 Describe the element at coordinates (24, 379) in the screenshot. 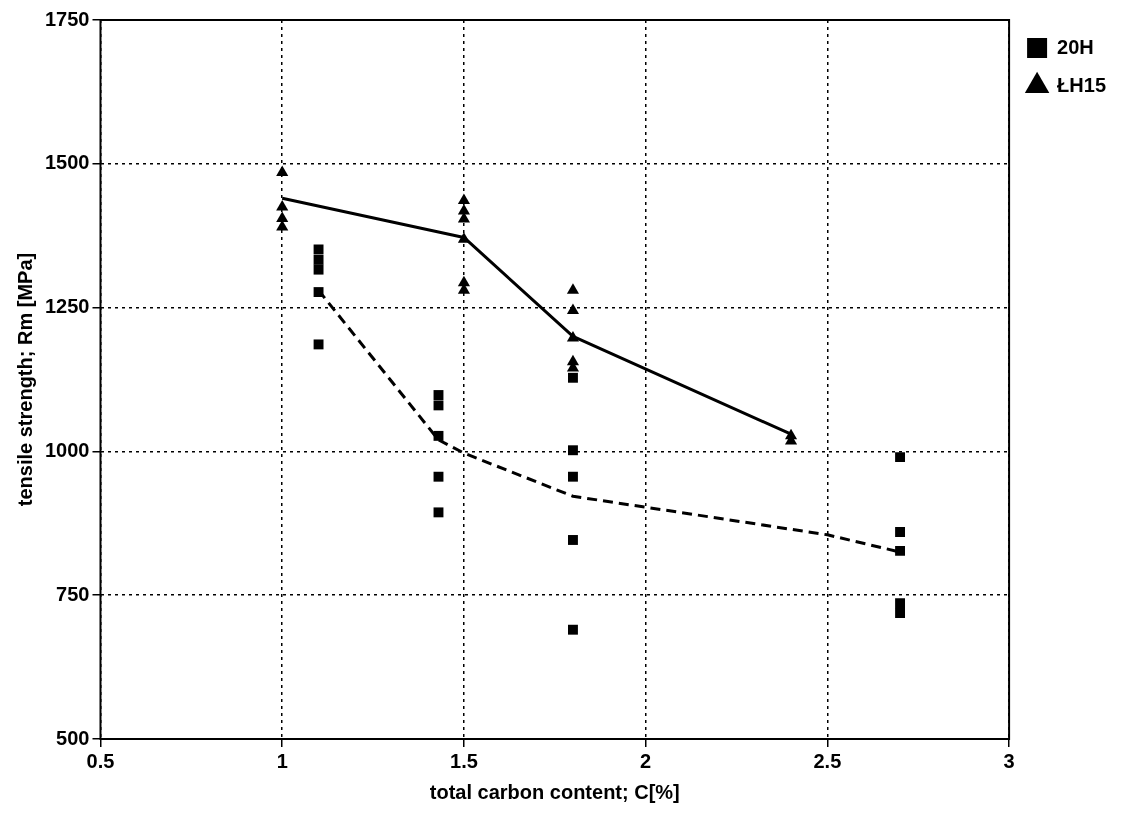

I see `y-axis-title: tensile strength; Rm [MPa]` at that location.